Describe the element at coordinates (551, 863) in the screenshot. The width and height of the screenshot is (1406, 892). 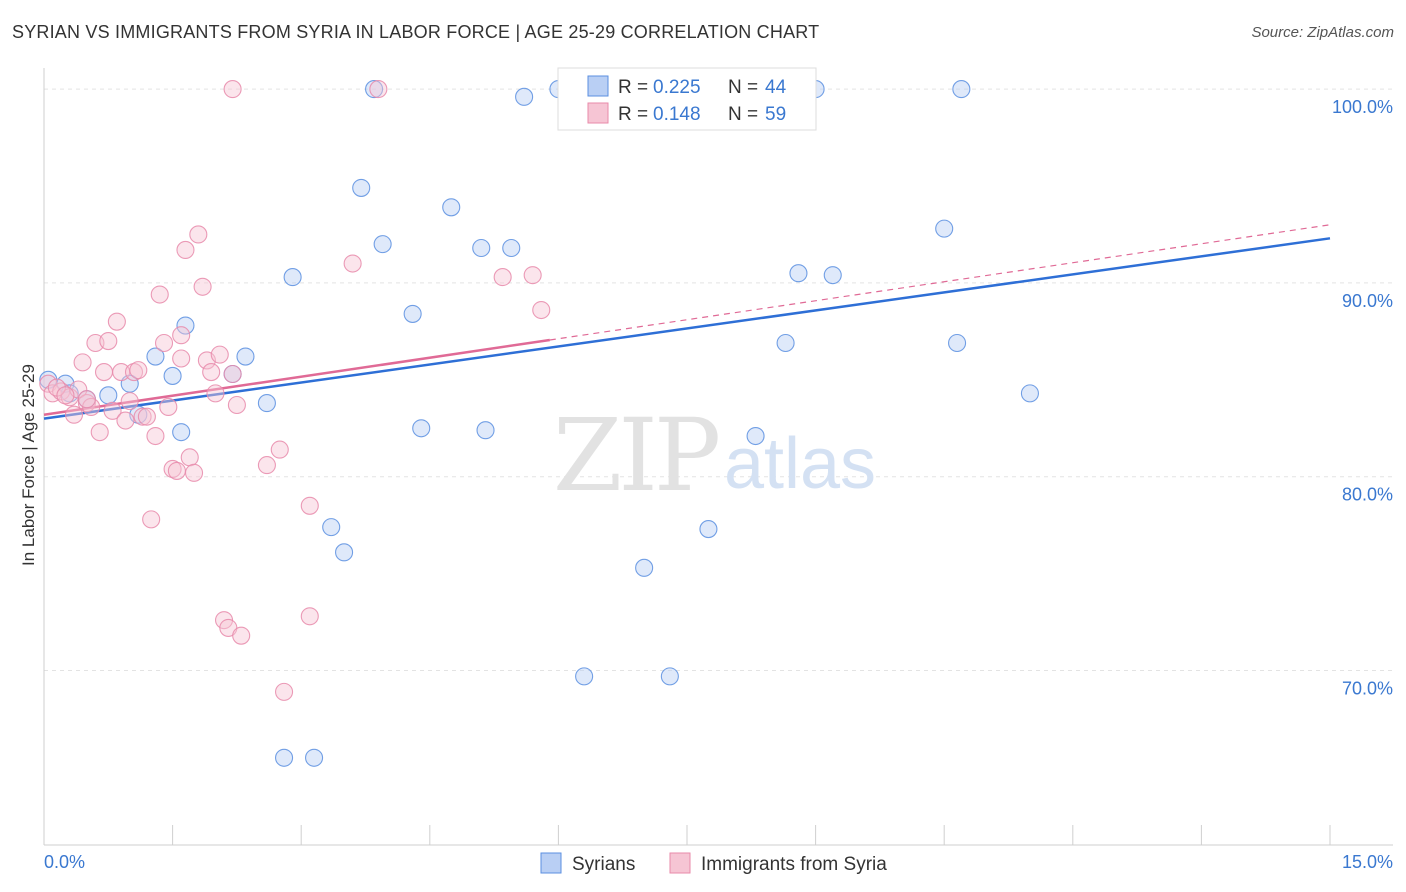
I see `bottom-legend-swatch` at that location.